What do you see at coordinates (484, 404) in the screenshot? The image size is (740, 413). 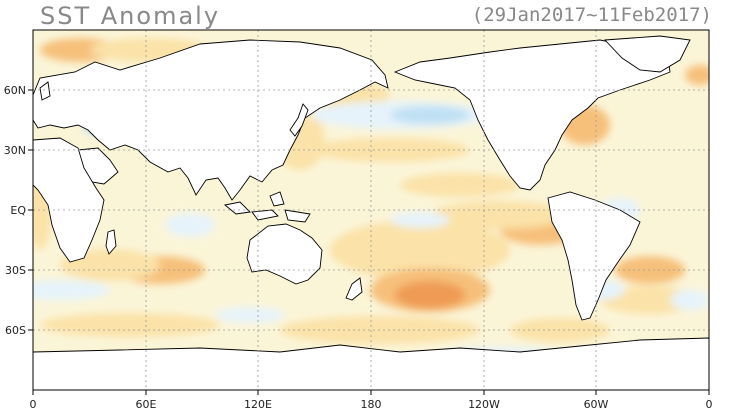 I see `lon-tick-label: 120W` at bounding box center [484, 404].